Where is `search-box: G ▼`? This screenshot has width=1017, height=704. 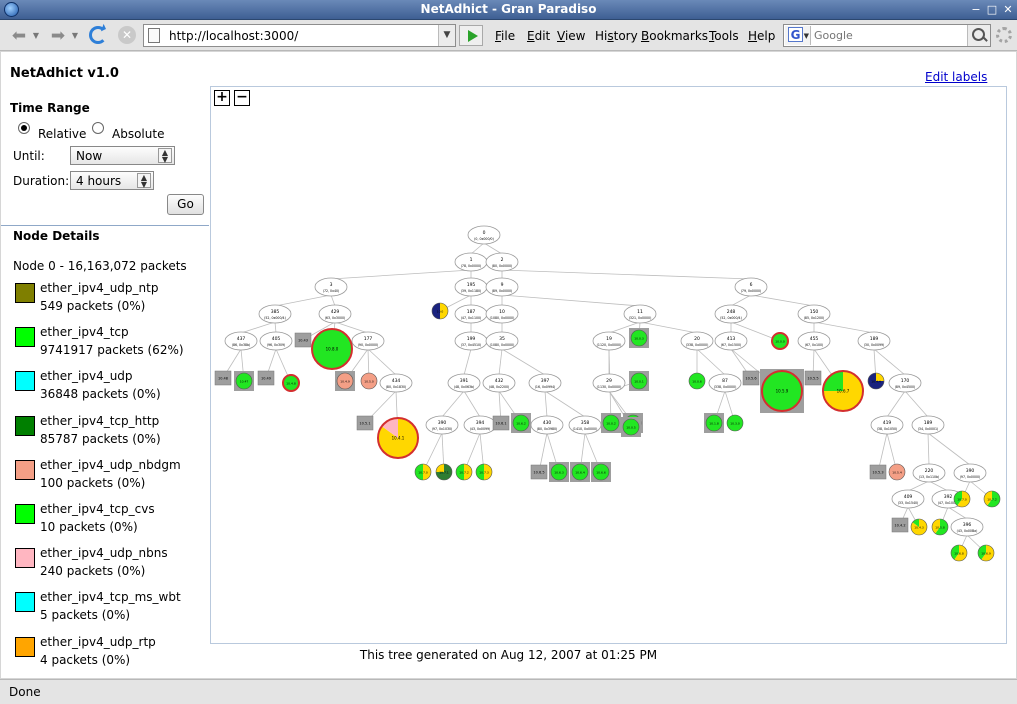
search-box: G ▼ is located at coordinates (887, 35).